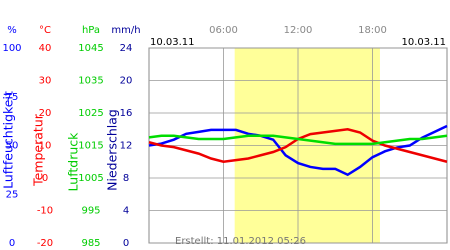 Image resolution: width=450 pixels, height=250 pixels. I want to click on y-tick-label: 1025, so click(90, 113).